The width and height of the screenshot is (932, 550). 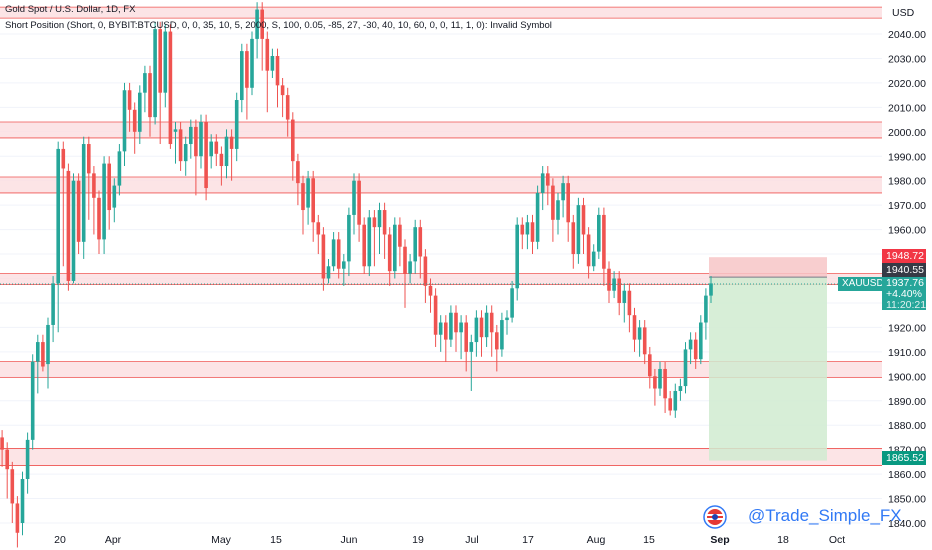 What do you see at coordinates (471, 540) in the screenshot?
I see `time-tick-label: Jul` at bounding box center [471, 540].